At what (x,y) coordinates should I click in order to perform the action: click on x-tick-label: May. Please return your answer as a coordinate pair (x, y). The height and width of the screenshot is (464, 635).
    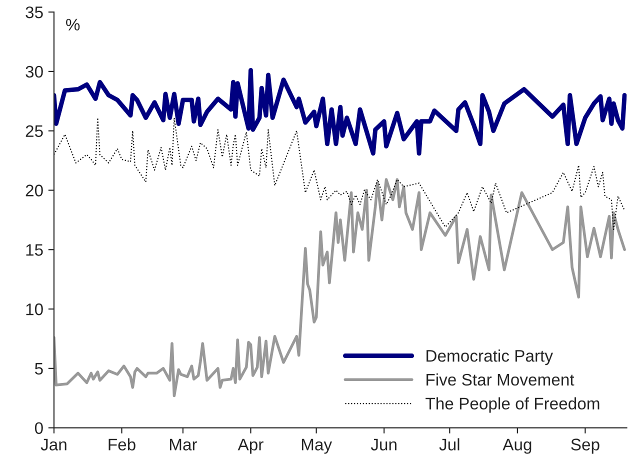
    Looking at the image, I should click on (317, 446).